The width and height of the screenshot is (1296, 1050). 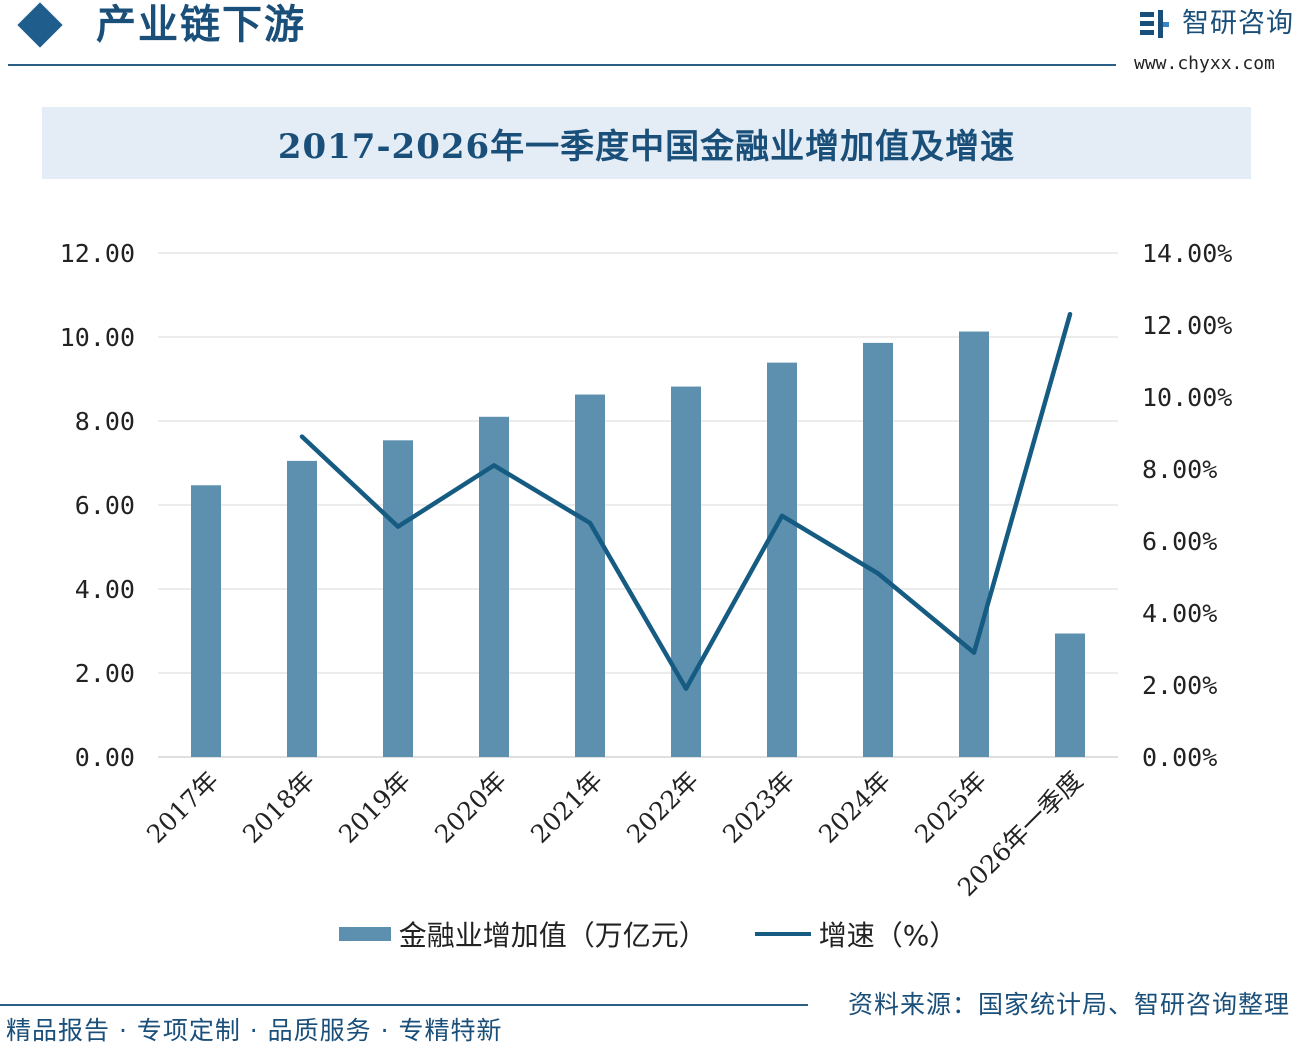 I want to click on y-right-tick-label: 6.00%, so click(x=1179, y=541).